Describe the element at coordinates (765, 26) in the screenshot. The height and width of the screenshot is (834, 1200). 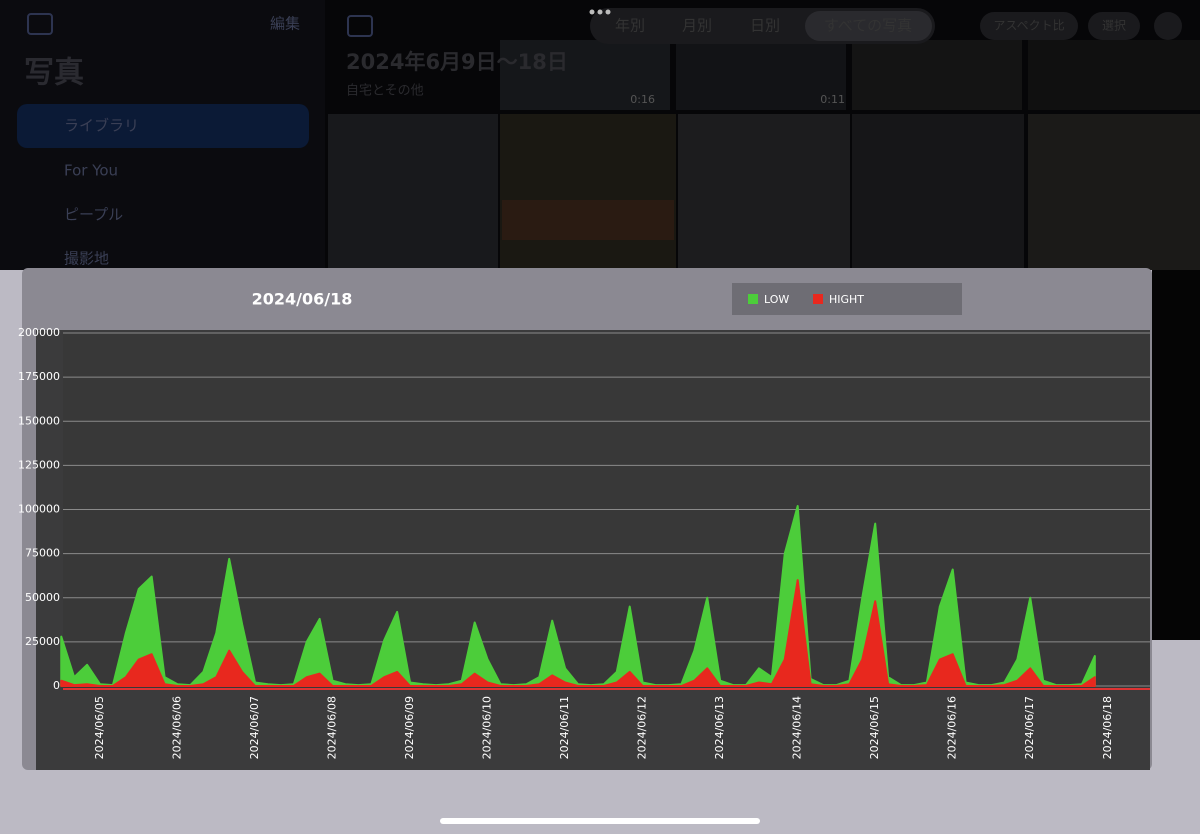
I see `segment: 日別` at that location.